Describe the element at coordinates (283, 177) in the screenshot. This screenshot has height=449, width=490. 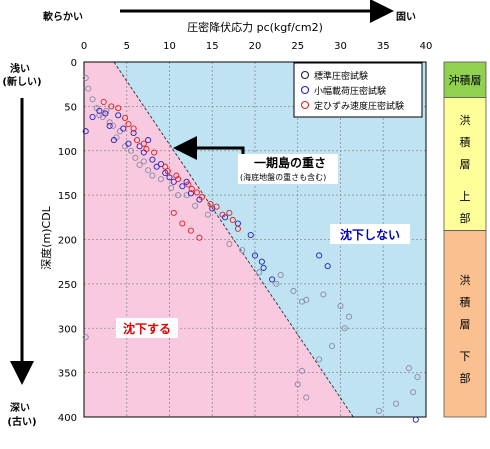
I see `island-weight-sublabel: (海底地盤の重さも含む)` at that location.